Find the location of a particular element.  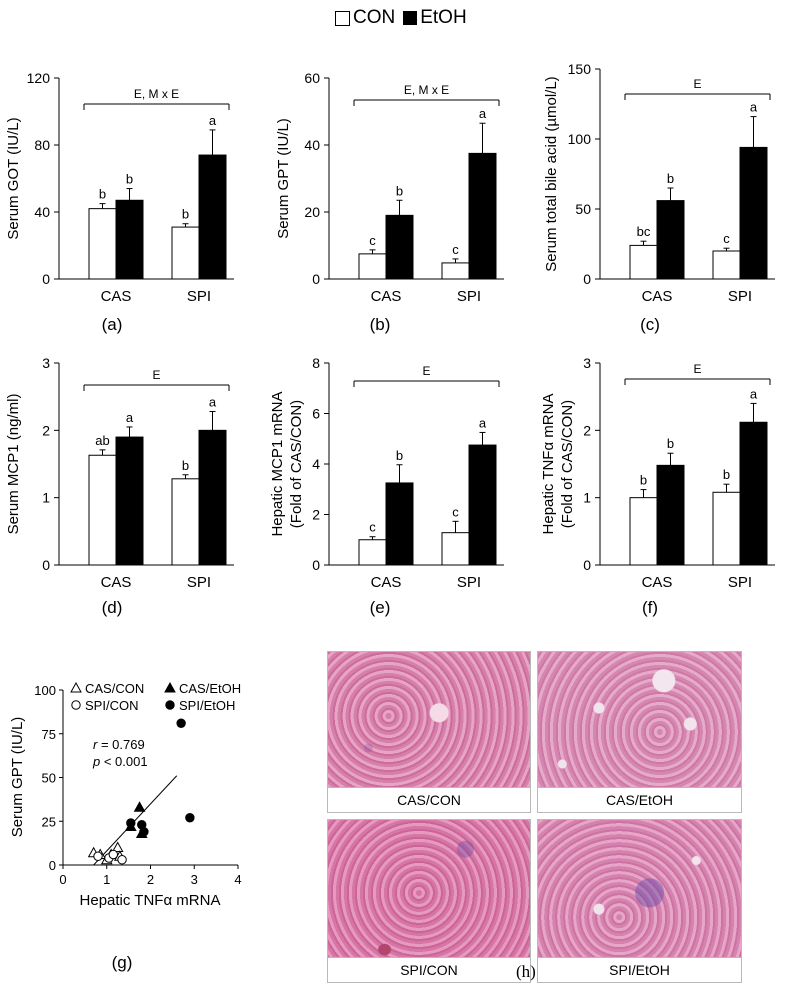

correlation-p-value: < 0.001 is located at coordinates (123, 761).